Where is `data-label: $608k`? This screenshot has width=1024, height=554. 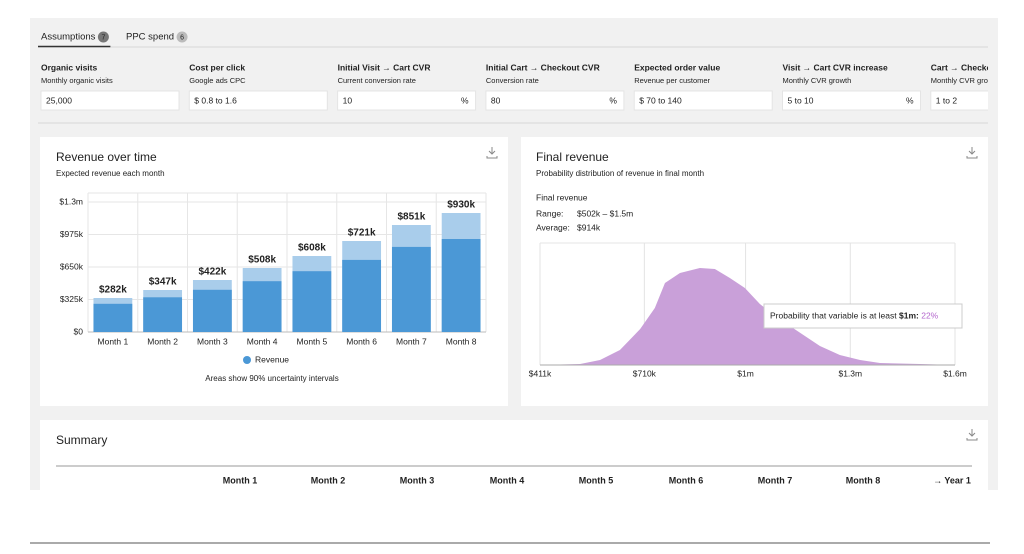 data-label: $608k is located at coordinates (312, 248).